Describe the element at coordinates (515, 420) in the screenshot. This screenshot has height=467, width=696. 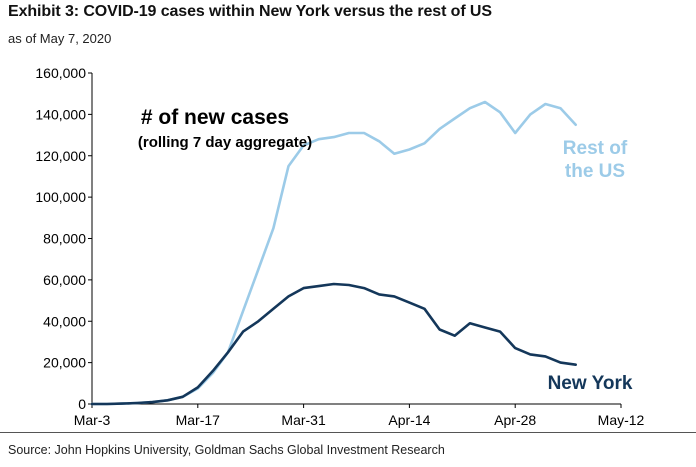
I see `x-tick-label: Apr-28` at that location.